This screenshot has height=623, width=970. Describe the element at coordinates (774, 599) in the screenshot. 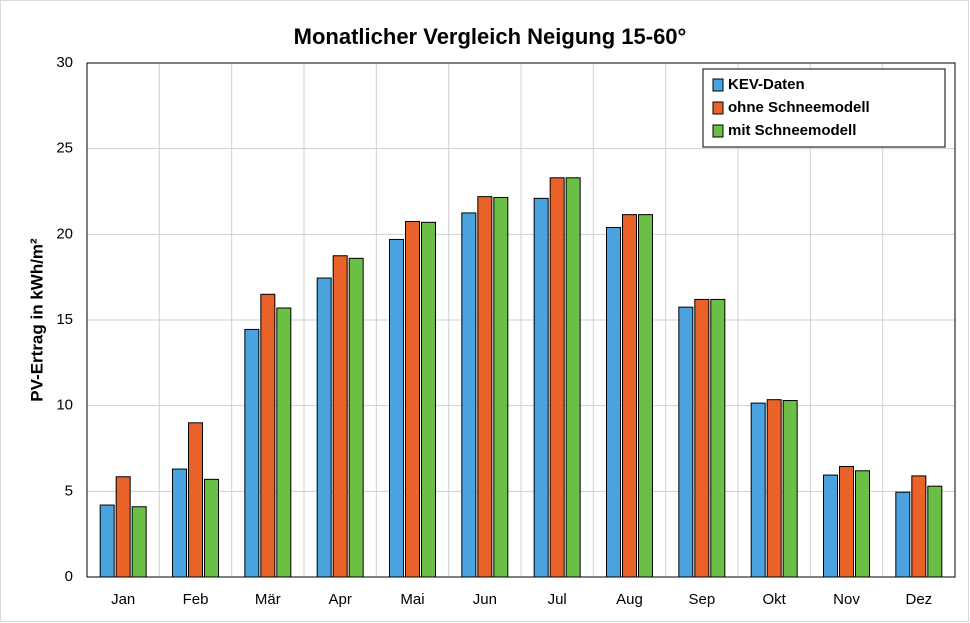

I see `x-tick-label: Okt` at that location.